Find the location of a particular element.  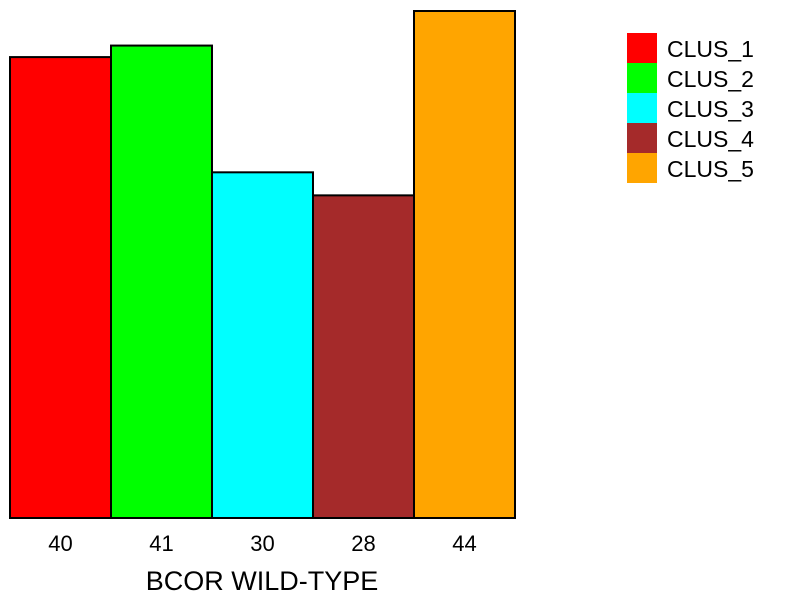

value-labels-group: 40 41 30 28 44 is located at coordinates (262, 543).